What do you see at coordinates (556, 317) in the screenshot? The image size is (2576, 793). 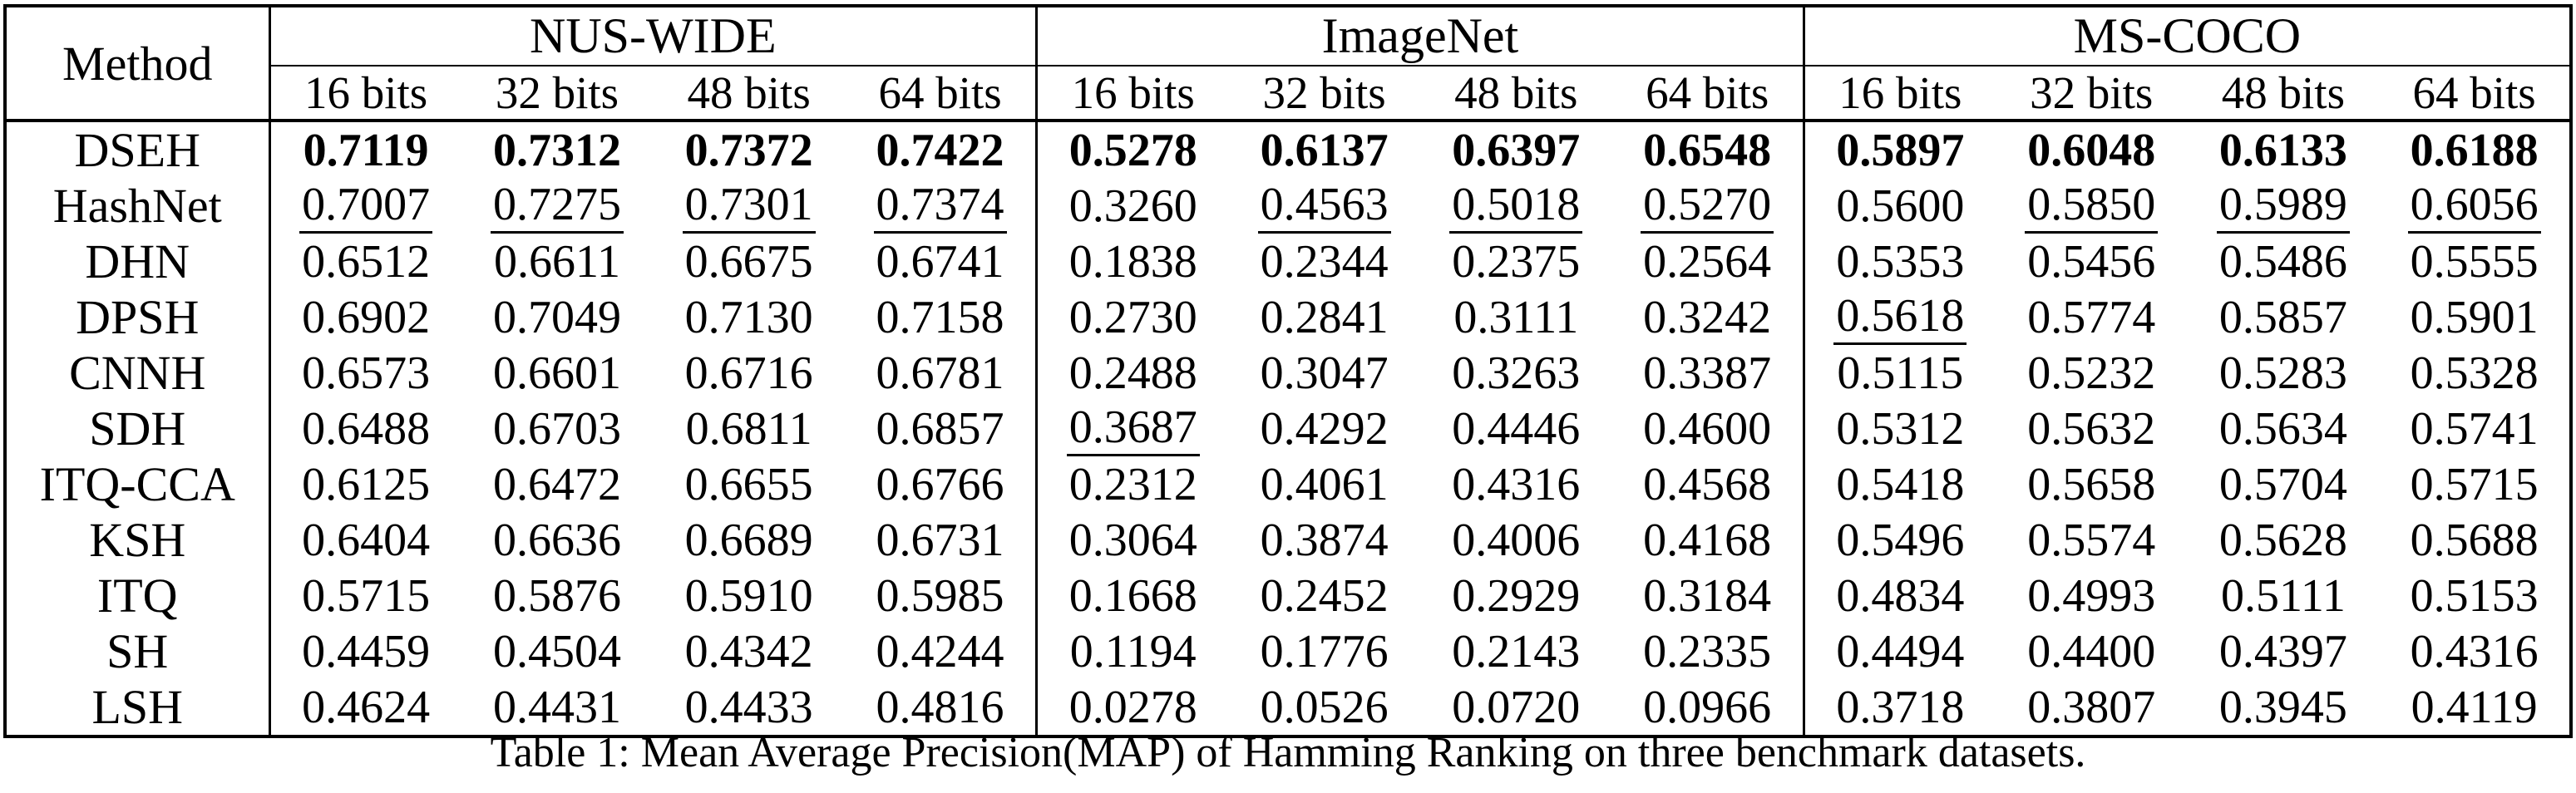 I see `map-value: 0.7049` at bounding box center [556, 317].